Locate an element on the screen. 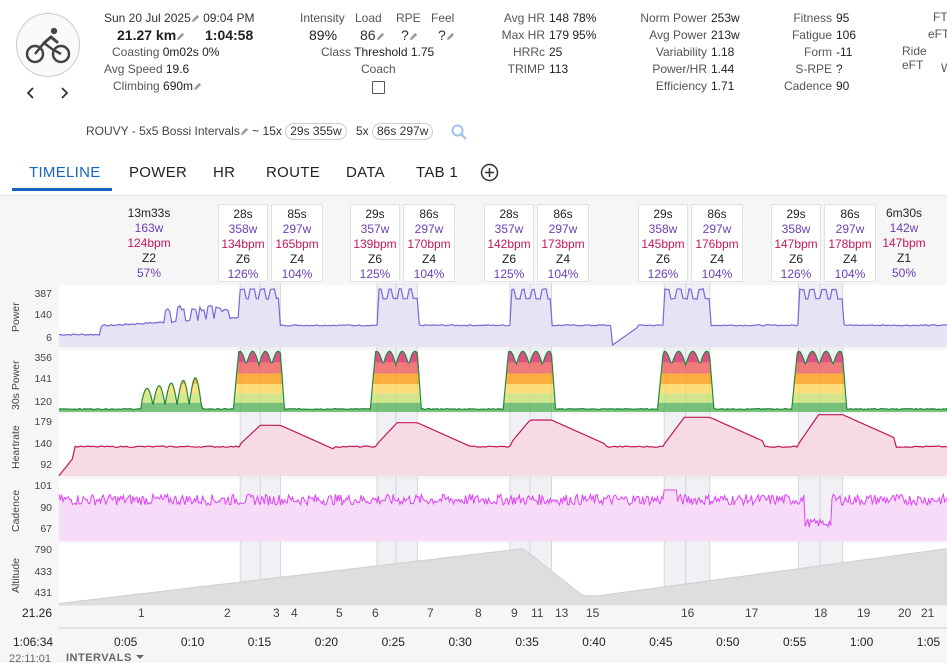 This screenshot has width=947, height=665. interval-bpm: 142bpm is located at coordinates (509, 244).